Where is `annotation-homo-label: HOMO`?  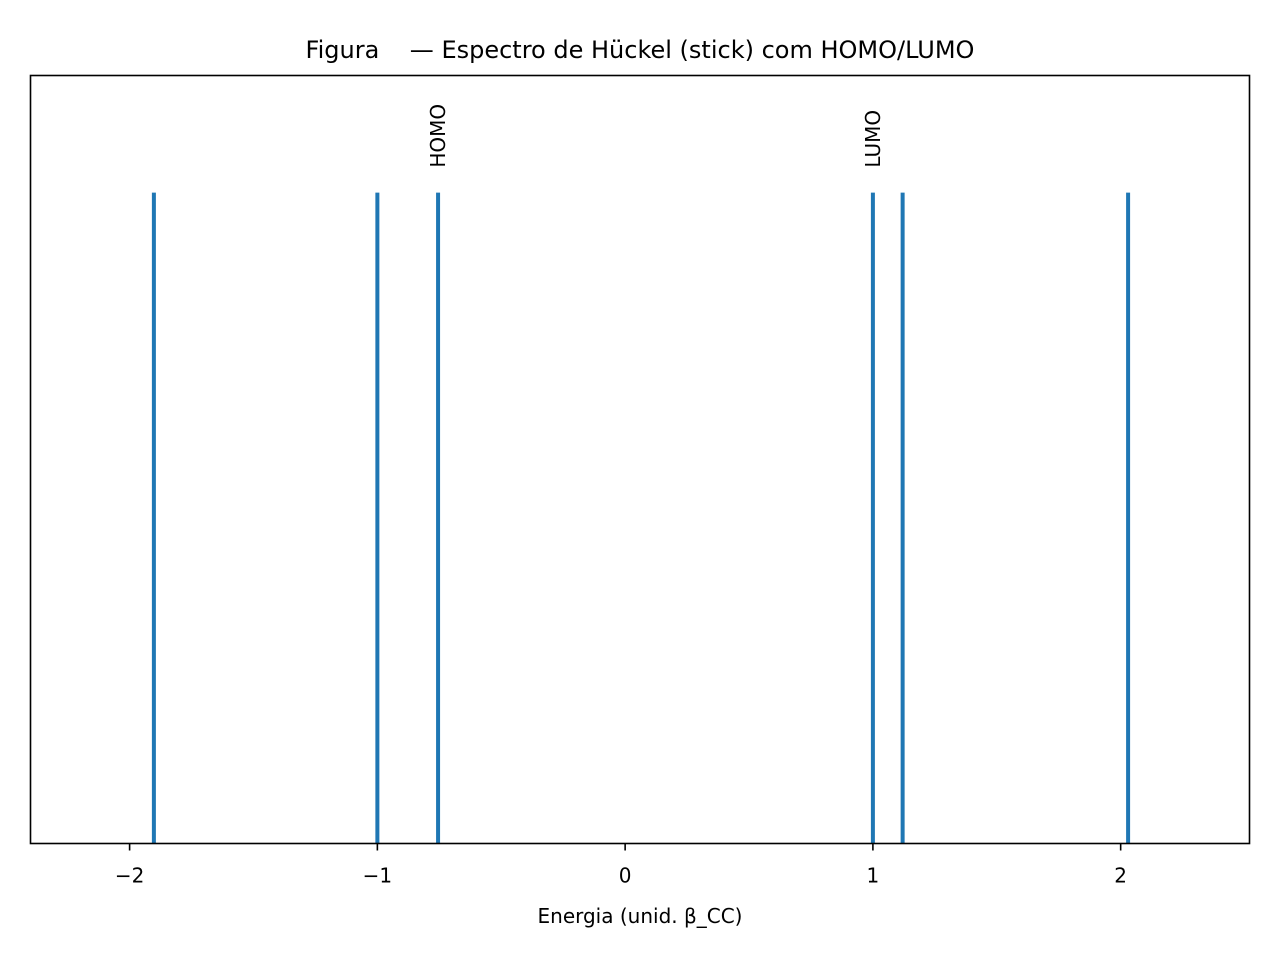
annotation-homo-label: HOMO is located at coordinates (438, 136).